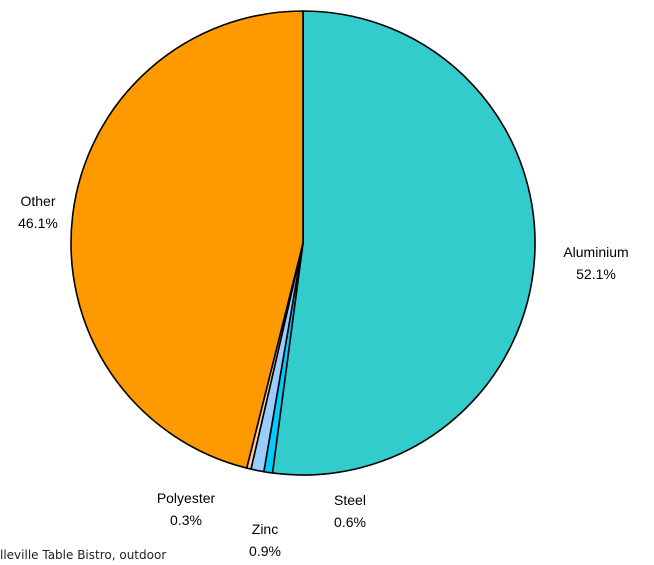 Image resolution: width=654 pixels, height=565 pixels. Describe the element at coordinates (186, 520) in the screenshot. I see `value-label-polyester: 0.3%` at that location.